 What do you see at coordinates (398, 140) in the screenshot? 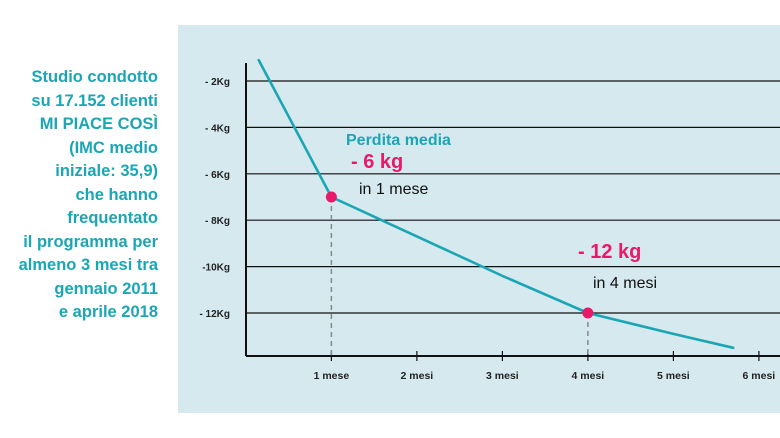
I see `annotation-heading: Perdita media` at bounding box center [398, 140].